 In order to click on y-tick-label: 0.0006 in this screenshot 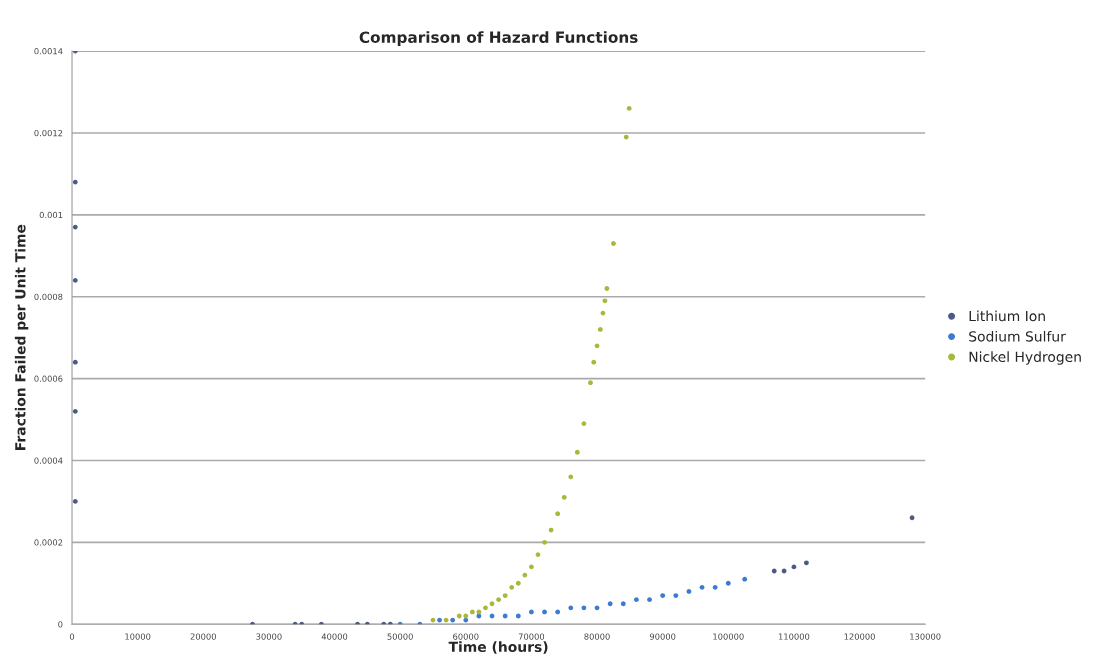, I will do `click(48, 378)`.